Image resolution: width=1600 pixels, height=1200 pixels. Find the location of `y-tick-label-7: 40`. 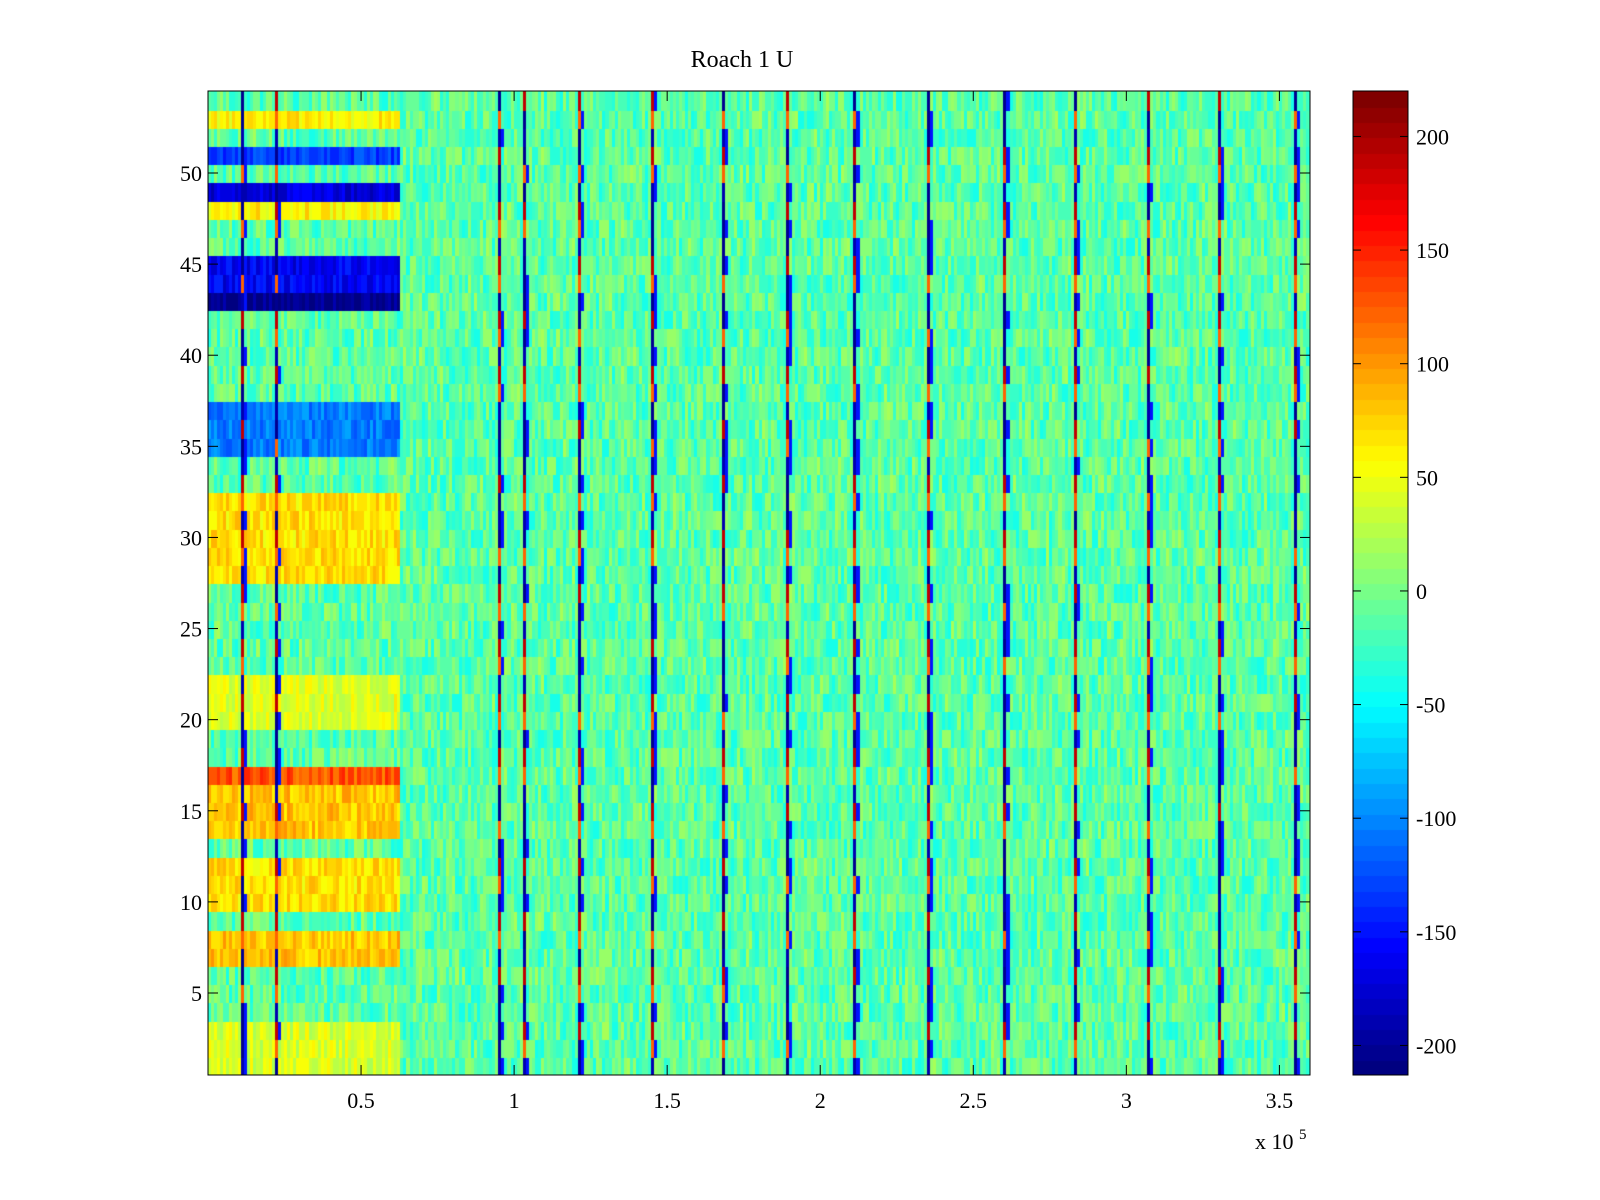

y-tick-label-7: 40 is located at coordinates (191, 355).